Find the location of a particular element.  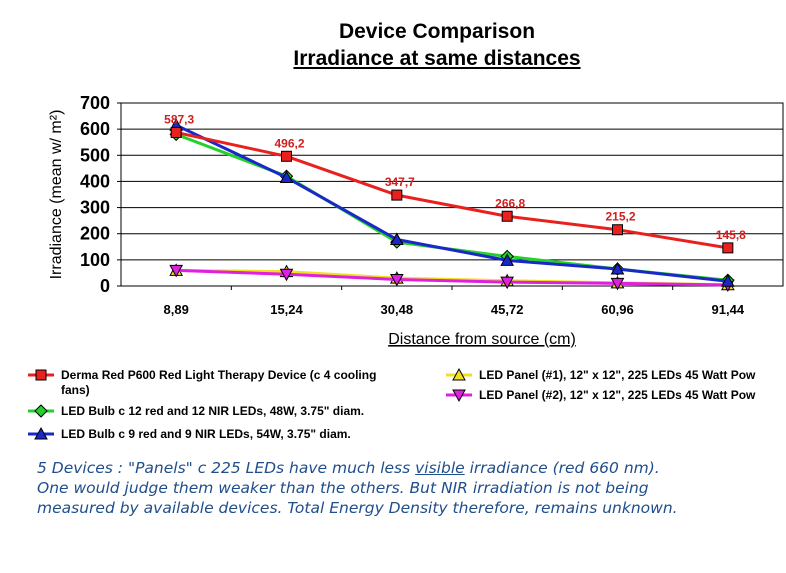

x-tick-label: 91,44 is located at coordinates (728, 309).